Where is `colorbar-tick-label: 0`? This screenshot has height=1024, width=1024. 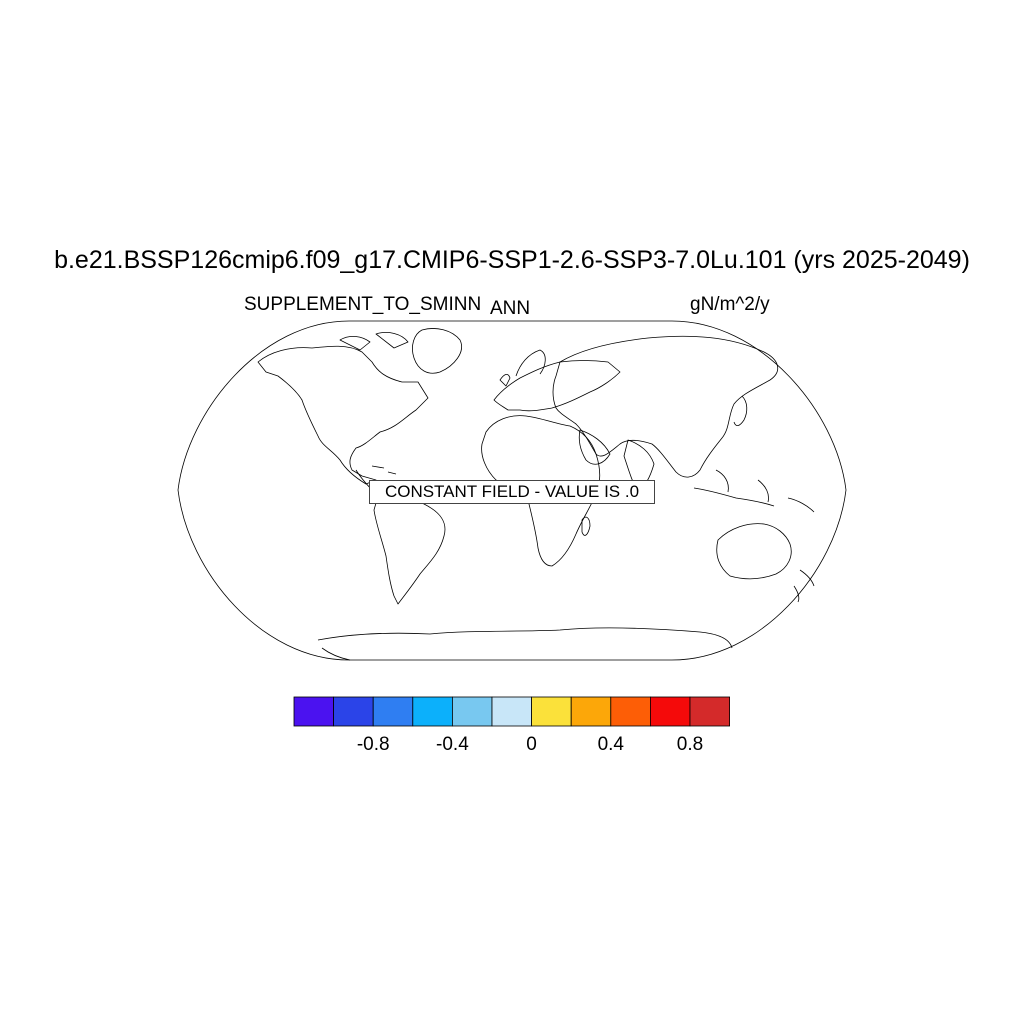 colorbar-tick-label: 0 is located at coordinates (531, 744).